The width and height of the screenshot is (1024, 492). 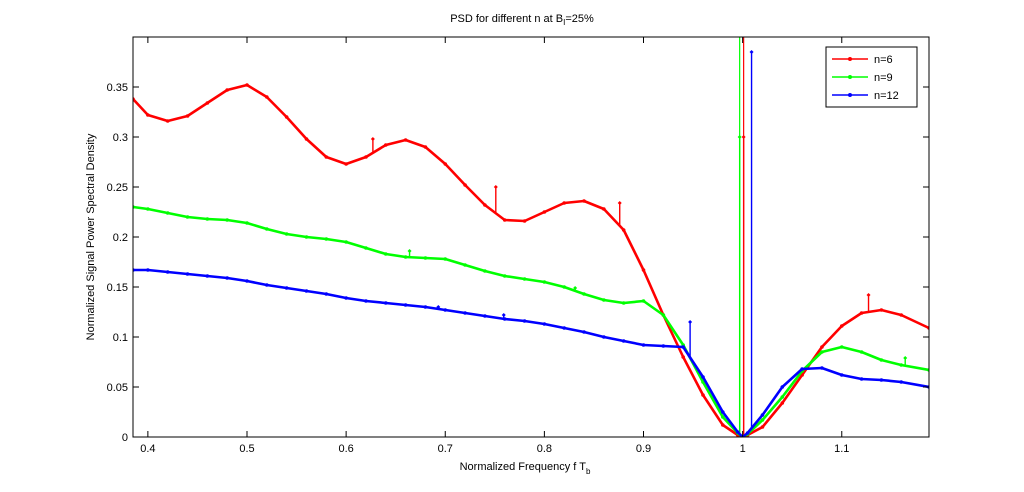 What do you see at coordinates (544, 449) in the screenshot?
I see `x-tick-label: 0.8` at bounding box center [544, 449].